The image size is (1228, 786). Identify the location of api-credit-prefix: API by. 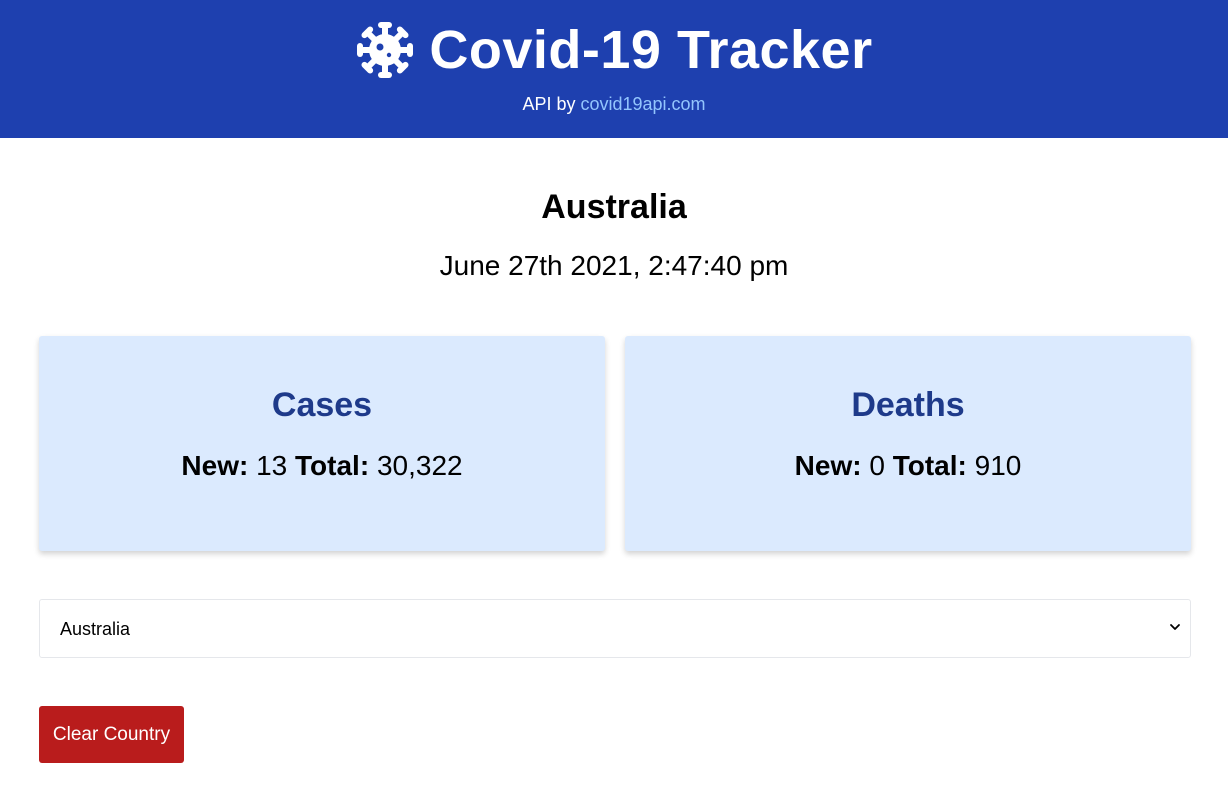
(549, 104).